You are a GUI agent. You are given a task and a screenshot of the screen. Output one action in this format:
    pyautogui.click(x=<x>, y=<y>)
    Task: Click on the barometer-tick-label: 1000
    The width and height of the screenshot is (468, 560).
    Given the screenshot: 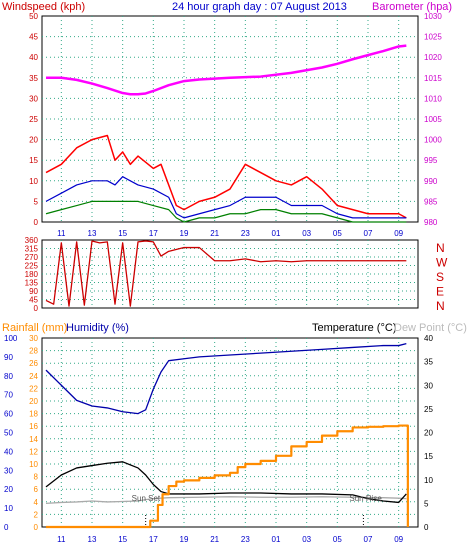 What is the action you would take?
    pyautogui.click(x=433, y=140)
    